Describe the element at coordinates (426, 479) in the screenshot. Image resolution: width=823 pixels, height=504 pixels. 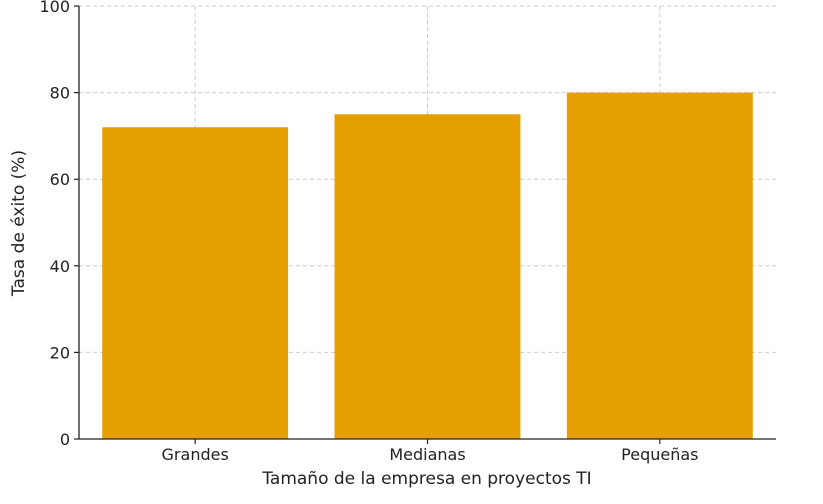
I see `x-axis-label: Tamaño de la empresa en proyectos TI` at that location.